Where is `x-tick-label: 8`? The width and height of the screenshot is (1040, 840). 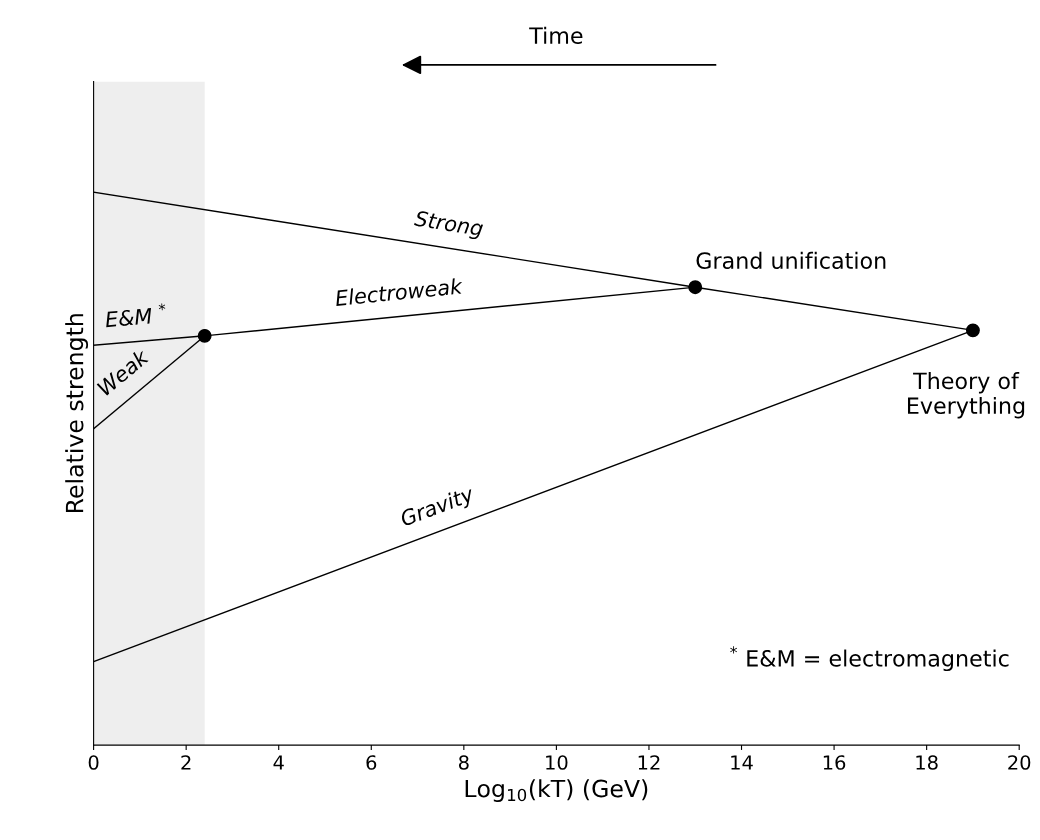
x-tick-label: 8 is located at coordinates (463, 762).